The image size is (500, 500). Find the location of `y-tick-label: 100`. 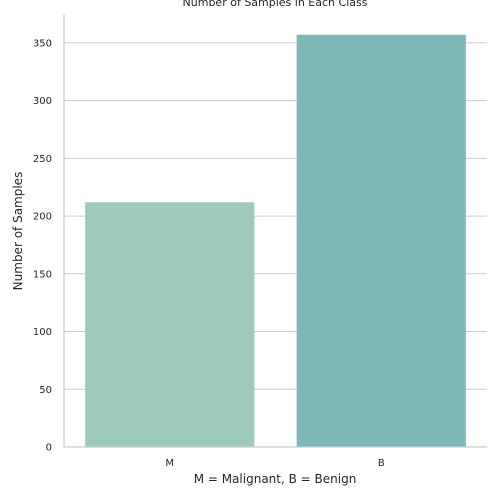

y-tick-label: 100 is located at coordinates (42, 332).